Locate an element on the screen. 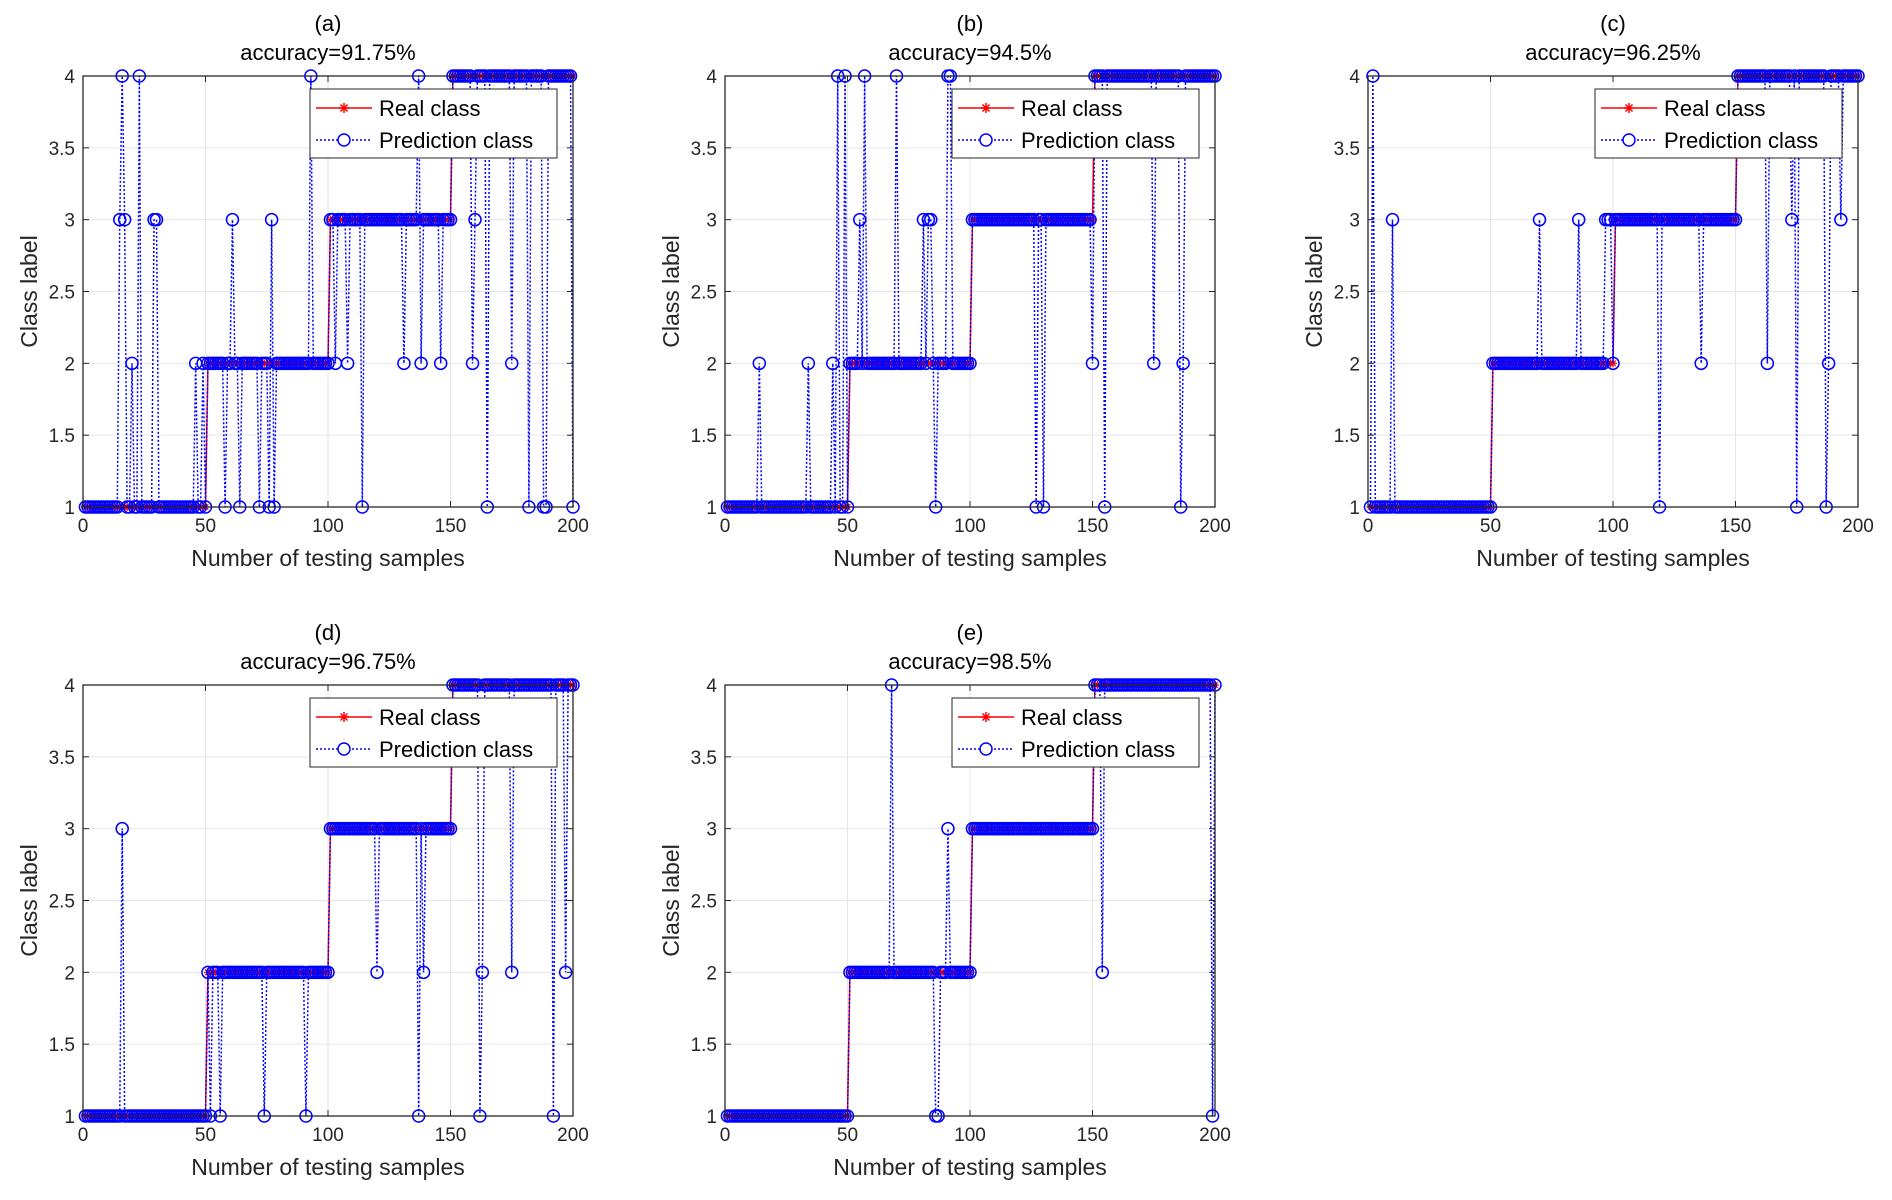 The height and width of the screenshot is (1200, 1892). y-tick-label: 2 is located at coordinates (69, 973).